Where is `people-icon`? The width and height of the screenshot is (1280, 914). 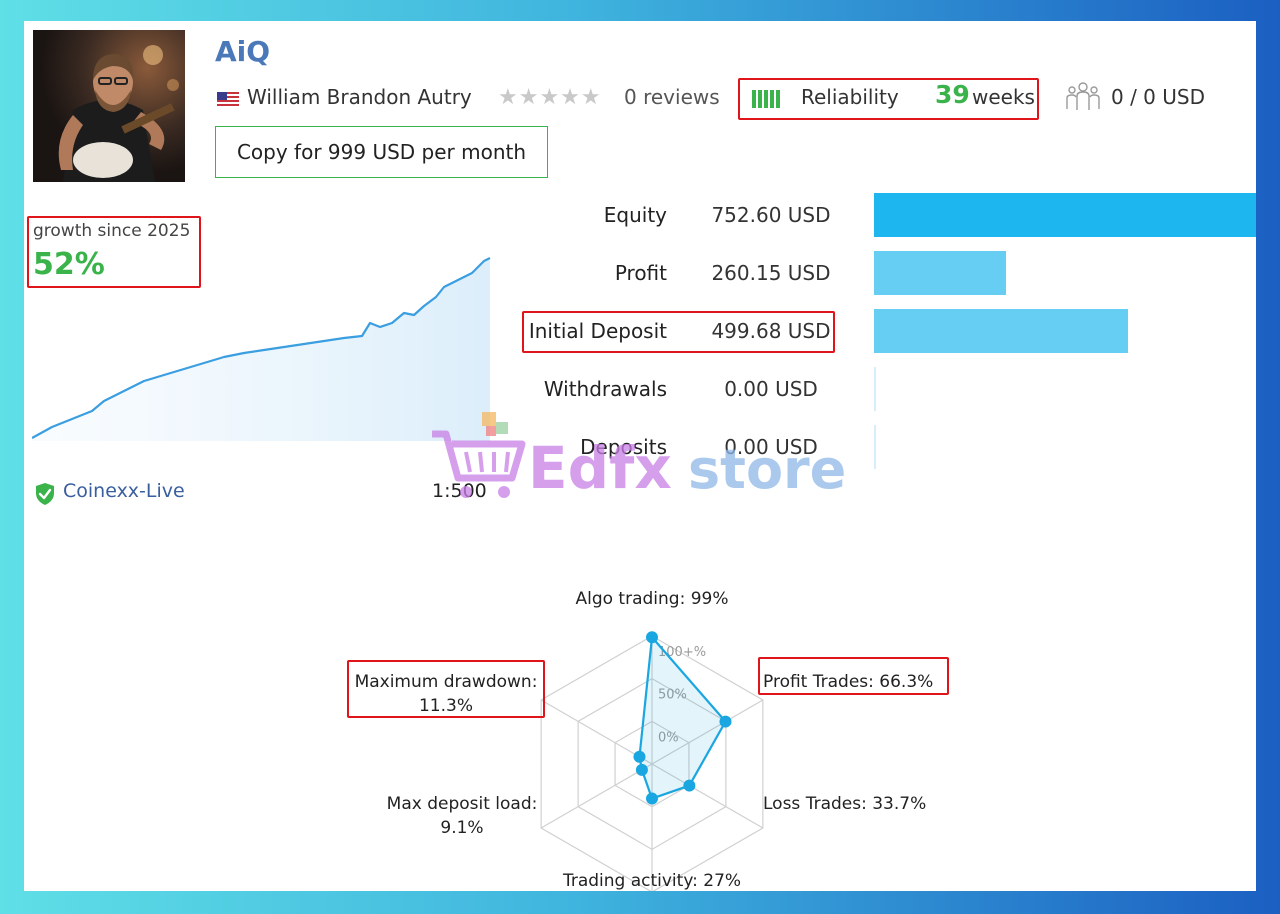
people-icon is located at coordinates (1083, 96).